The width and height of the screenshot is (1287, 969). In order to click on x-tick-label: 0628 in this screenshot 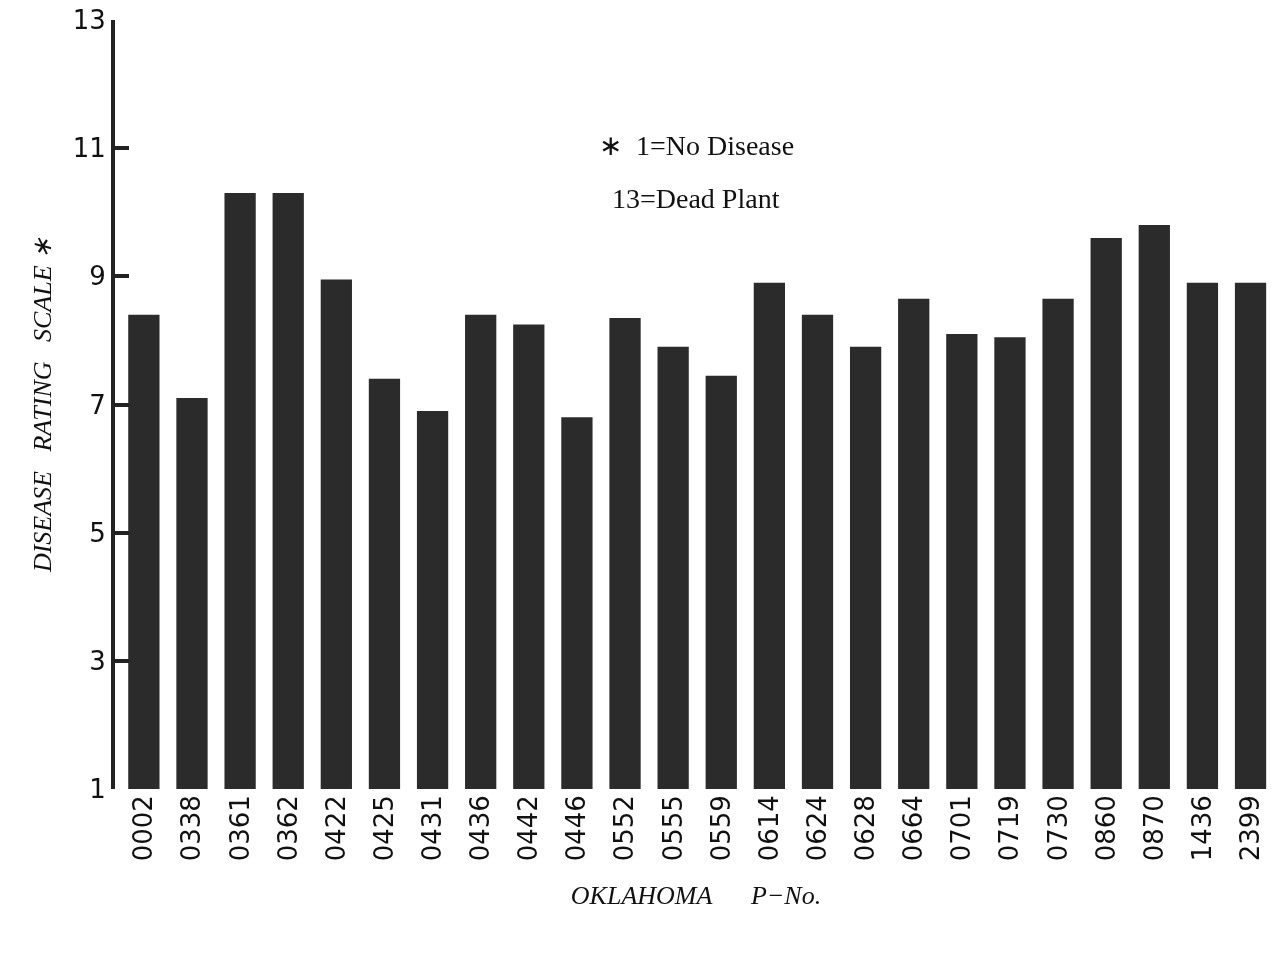, I will do `click(865, 828)`.